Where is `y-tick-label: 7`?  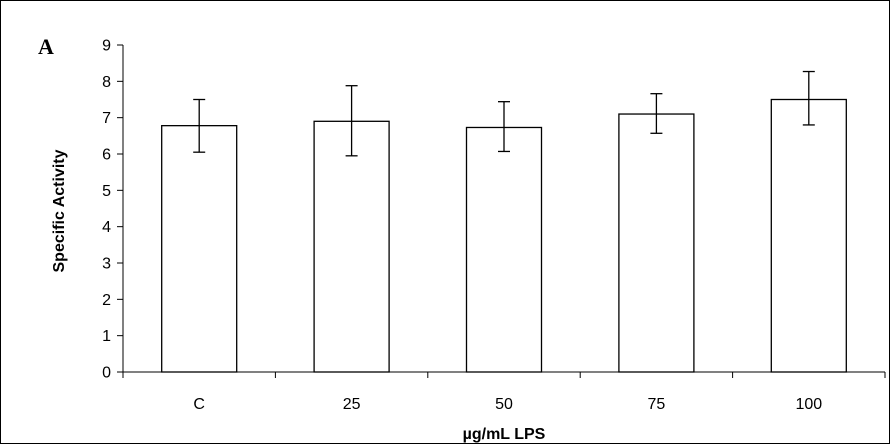 y-tick-label: 7 is located at coordinates (106, 118).